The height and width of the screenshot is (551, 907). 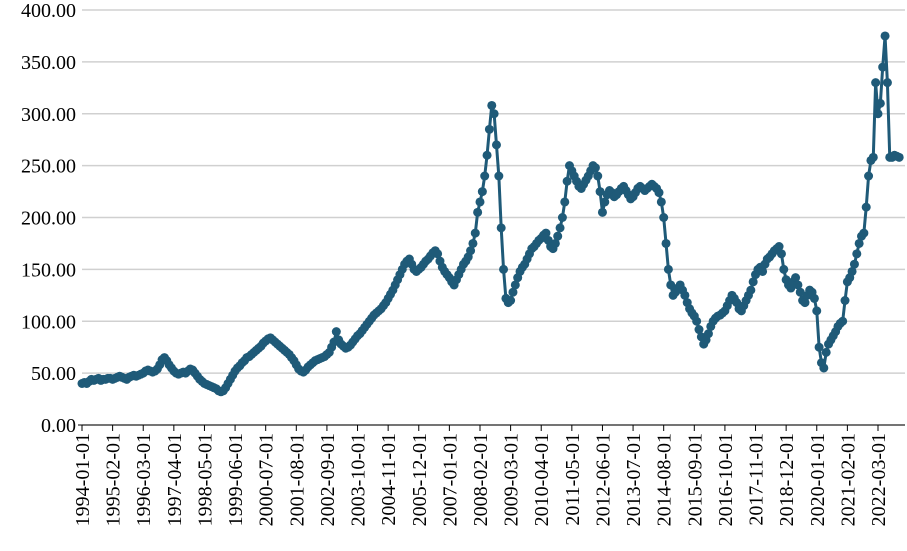 I want to click on x-tick-label: 2013-07-01, so click(x=634, y=479).